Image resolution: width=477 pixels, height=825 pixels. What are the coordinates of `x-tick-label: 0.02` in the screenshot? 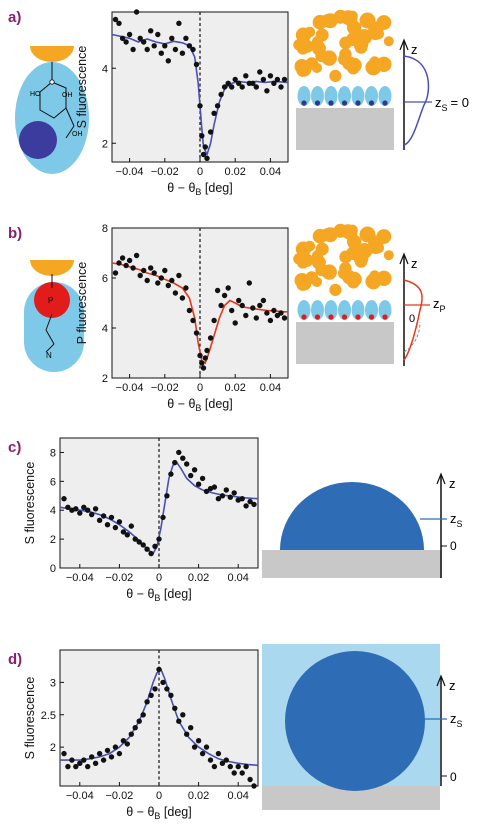 It's located at (234, 388).